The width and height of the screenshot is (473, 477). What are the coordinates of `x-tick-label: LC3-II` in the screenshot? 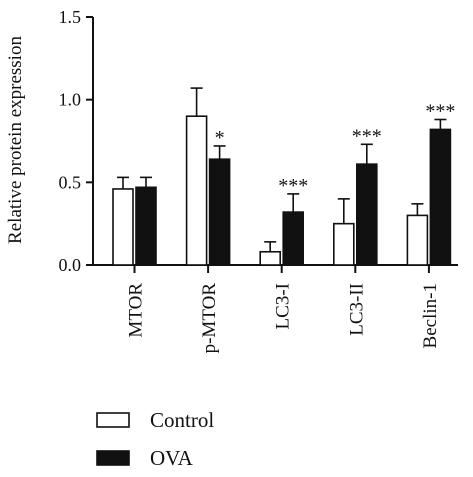 It's located at (356, 309).